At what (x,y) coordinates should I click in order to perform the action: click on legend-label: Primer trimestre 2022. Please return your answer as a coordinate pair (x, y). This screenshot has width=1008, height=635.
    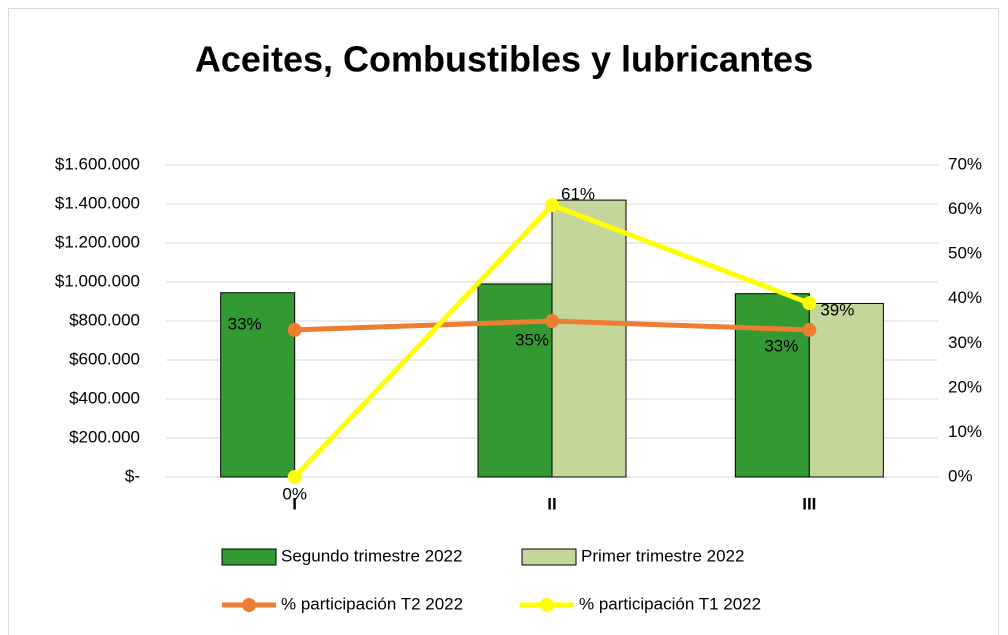
    Looking at the image, I should click on (662, 555).